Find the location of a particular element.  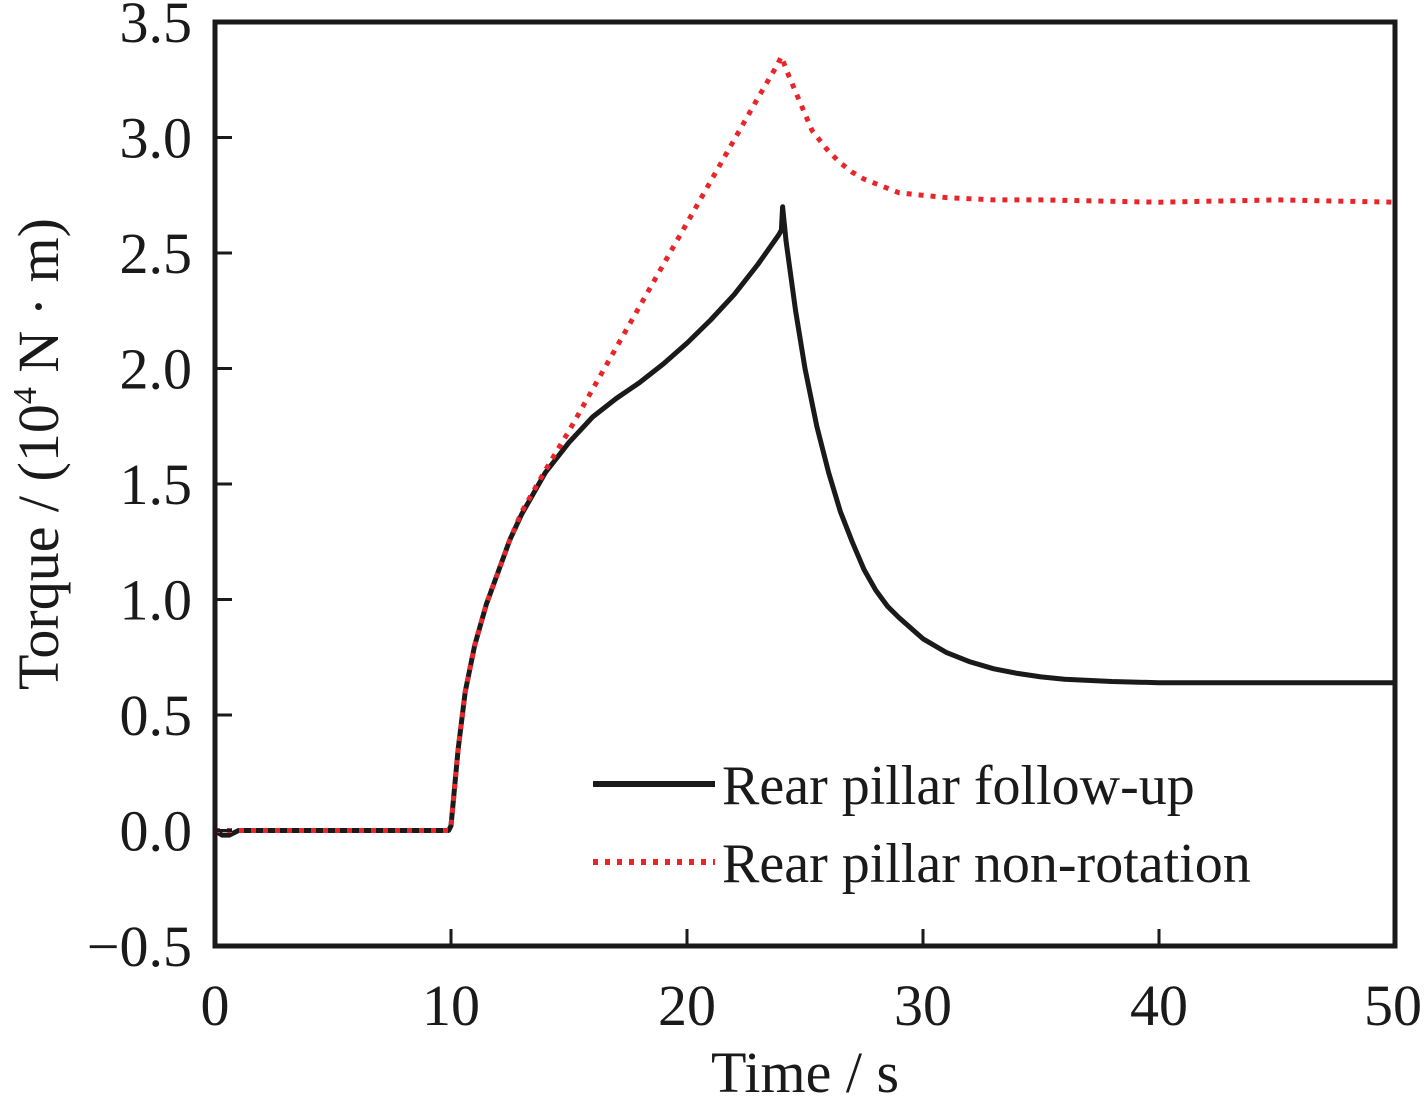

y-axis-title-superscript: 4 is located at coordinates (25, 395).